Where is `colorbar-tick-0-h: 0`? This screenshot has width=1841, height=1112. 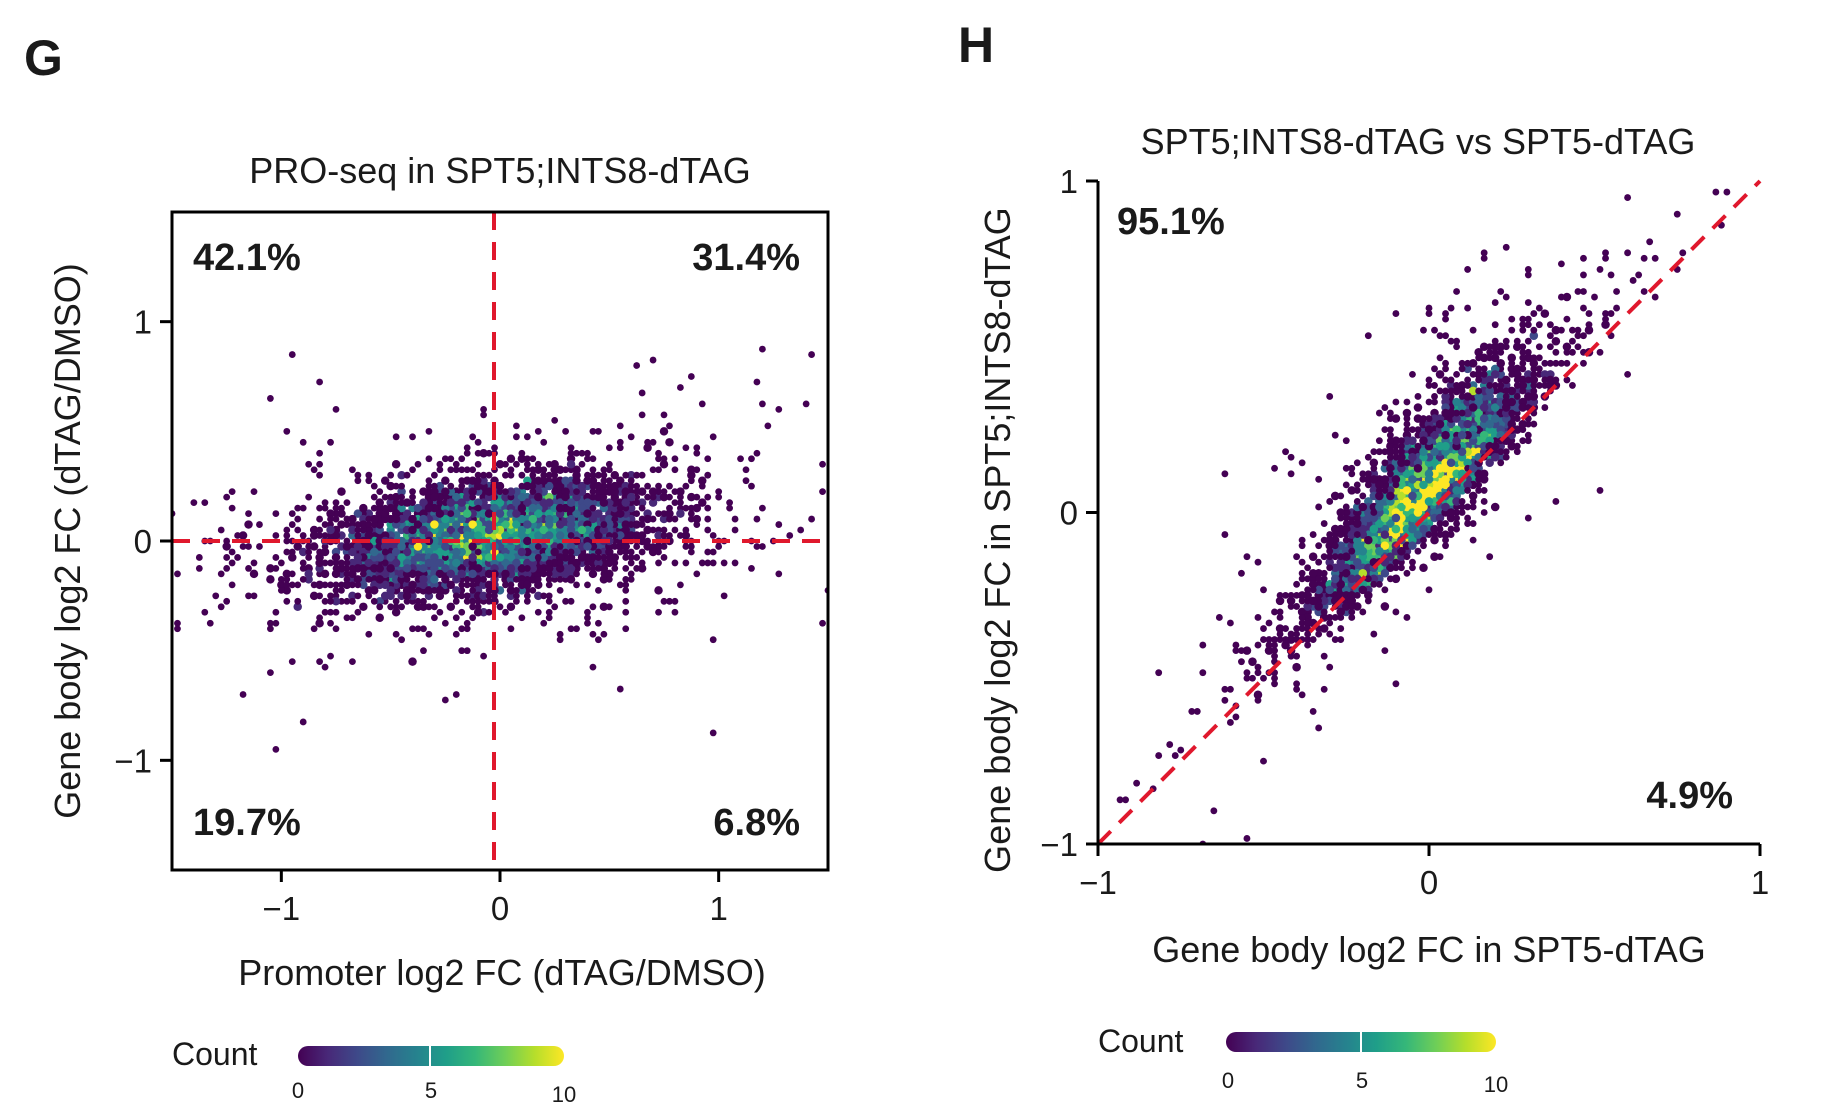 colorbar-tick-0-h: 0 is located at coordinates (1228, 1080).